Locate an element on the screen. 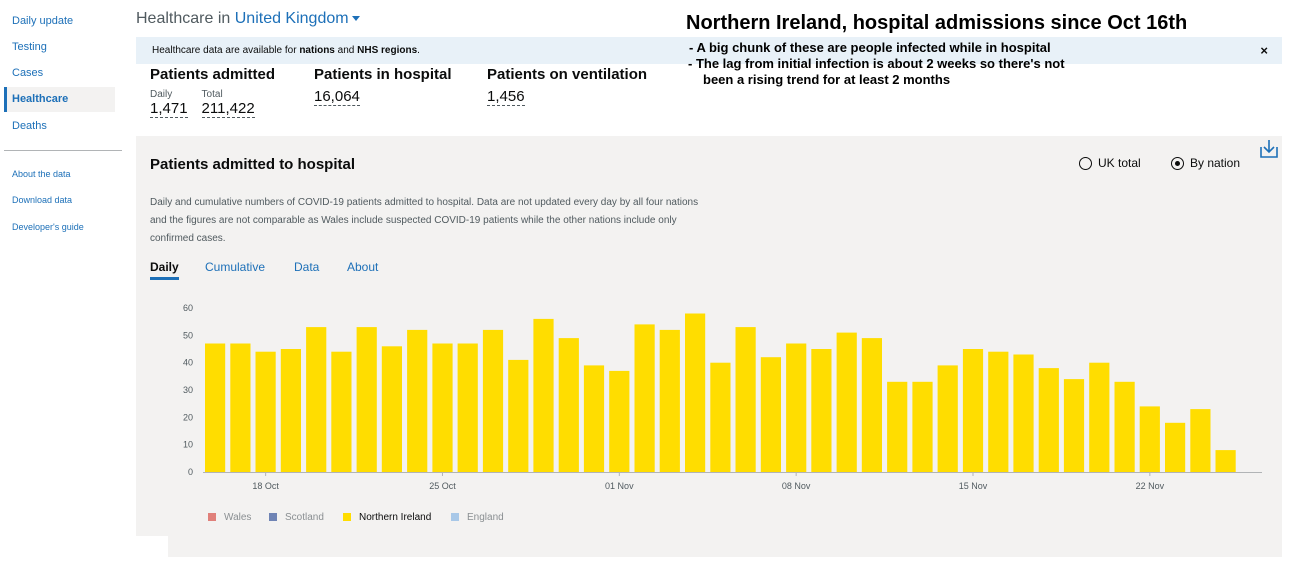  close-icon: × is located at coordinates (1264, 50).